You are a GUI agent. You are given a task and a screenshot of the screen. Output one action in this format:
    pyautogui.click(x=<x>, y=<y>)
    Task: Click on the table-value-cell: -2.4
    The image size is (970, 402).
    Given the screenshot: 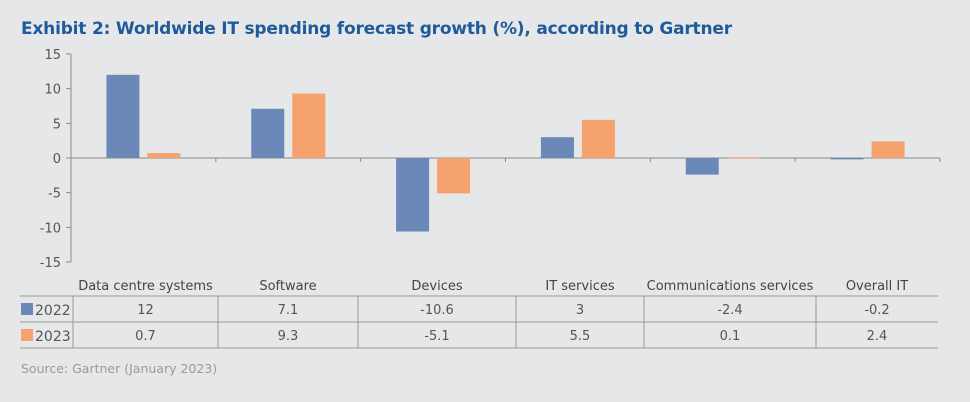 What is the action you would take?
    pyautogui.click(x=729, y=310)
    